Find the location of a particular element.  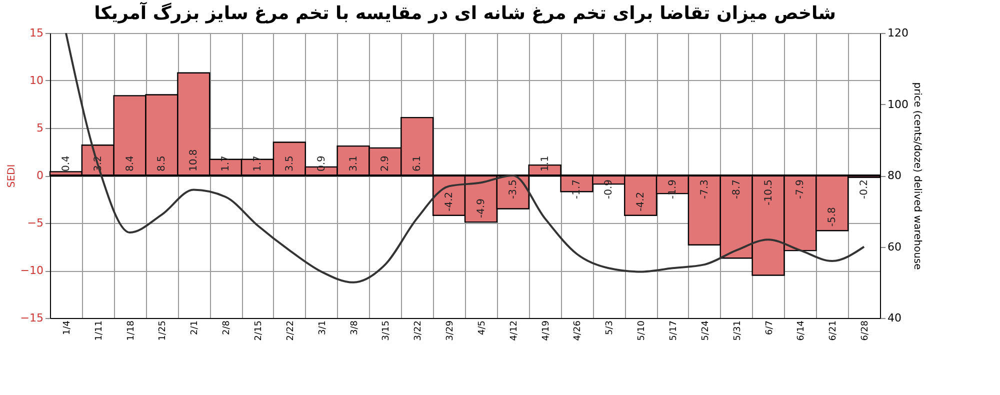

x-tick-label: 2/8 is located at coordinates (227, 327).